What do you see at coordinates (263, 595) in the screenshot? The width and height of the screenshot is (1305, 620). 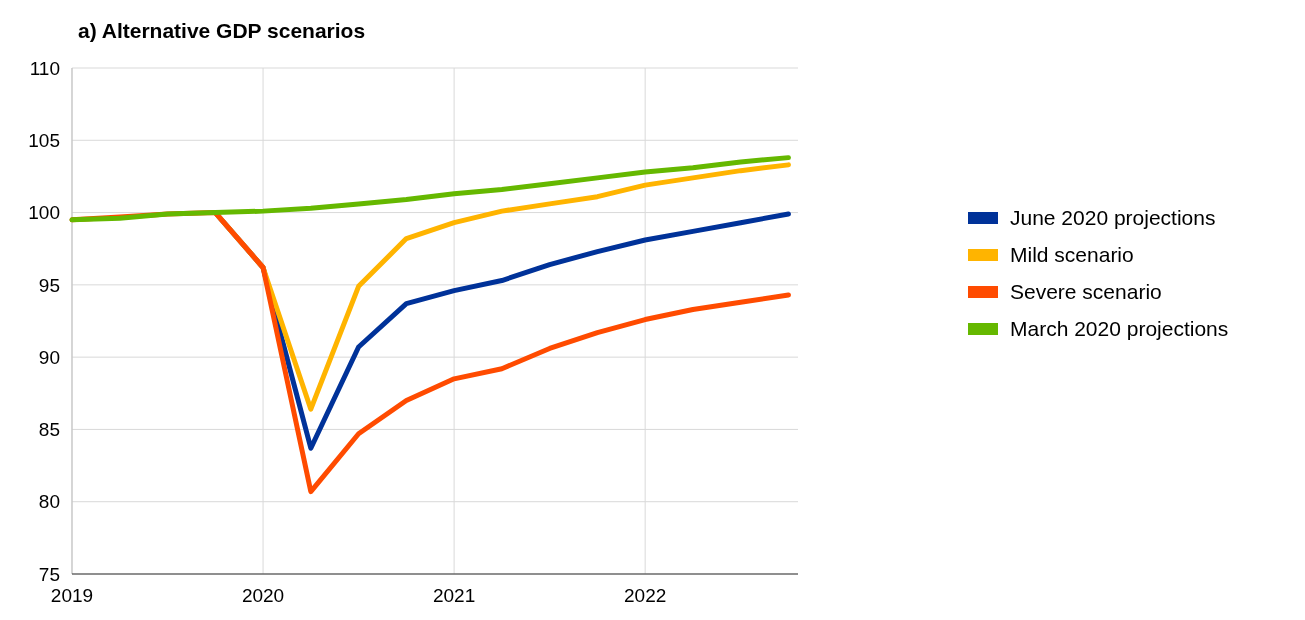 I see `x-tick-label: 2020` at bounding box center [263, 595].